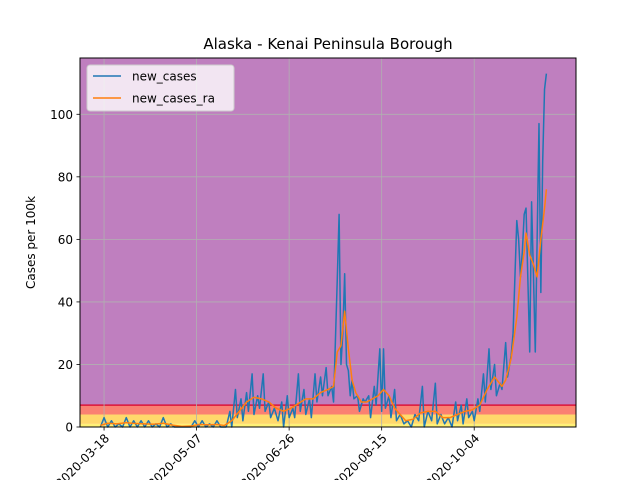 The height and width of the screenshot is (485, 640). What do you see at coordinates (65, 240) in the screenshot?
I see `y-tick-label-3: 60` at bounding box center [65, 240].